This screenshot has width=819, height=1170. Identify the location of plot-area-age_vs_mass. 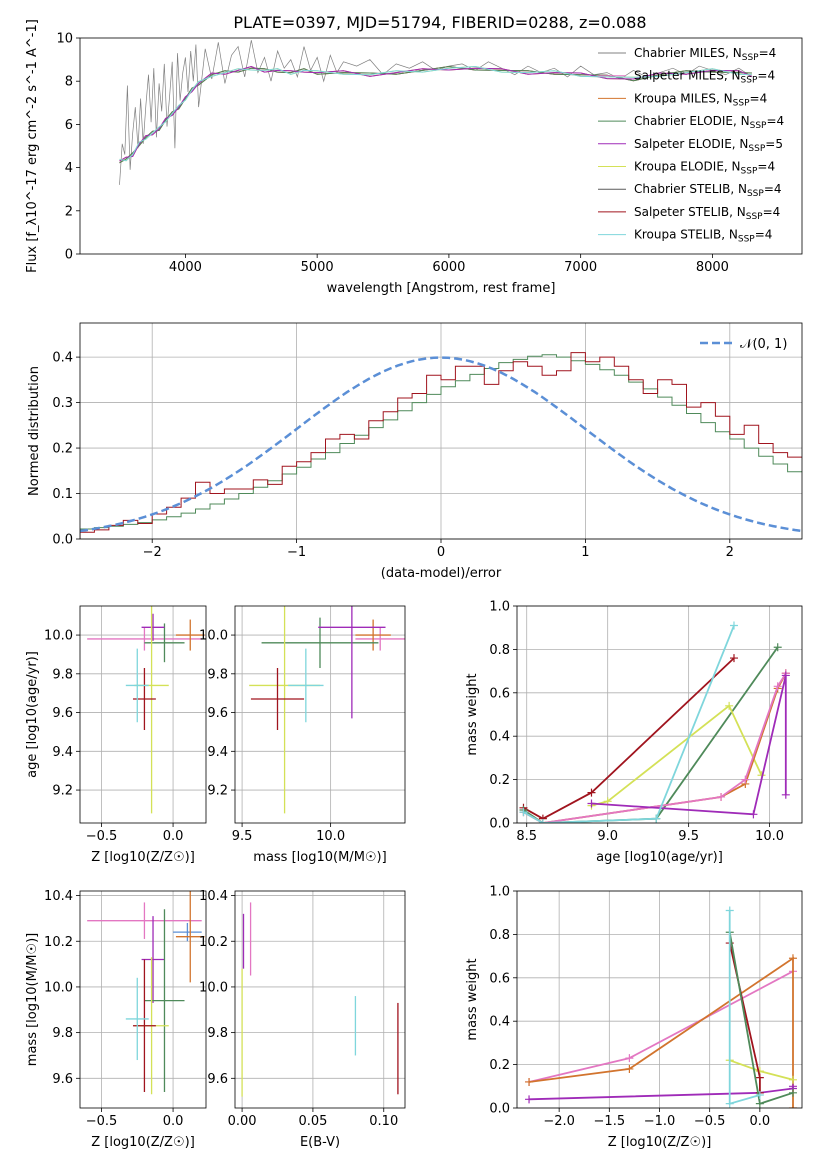
(327, 710).